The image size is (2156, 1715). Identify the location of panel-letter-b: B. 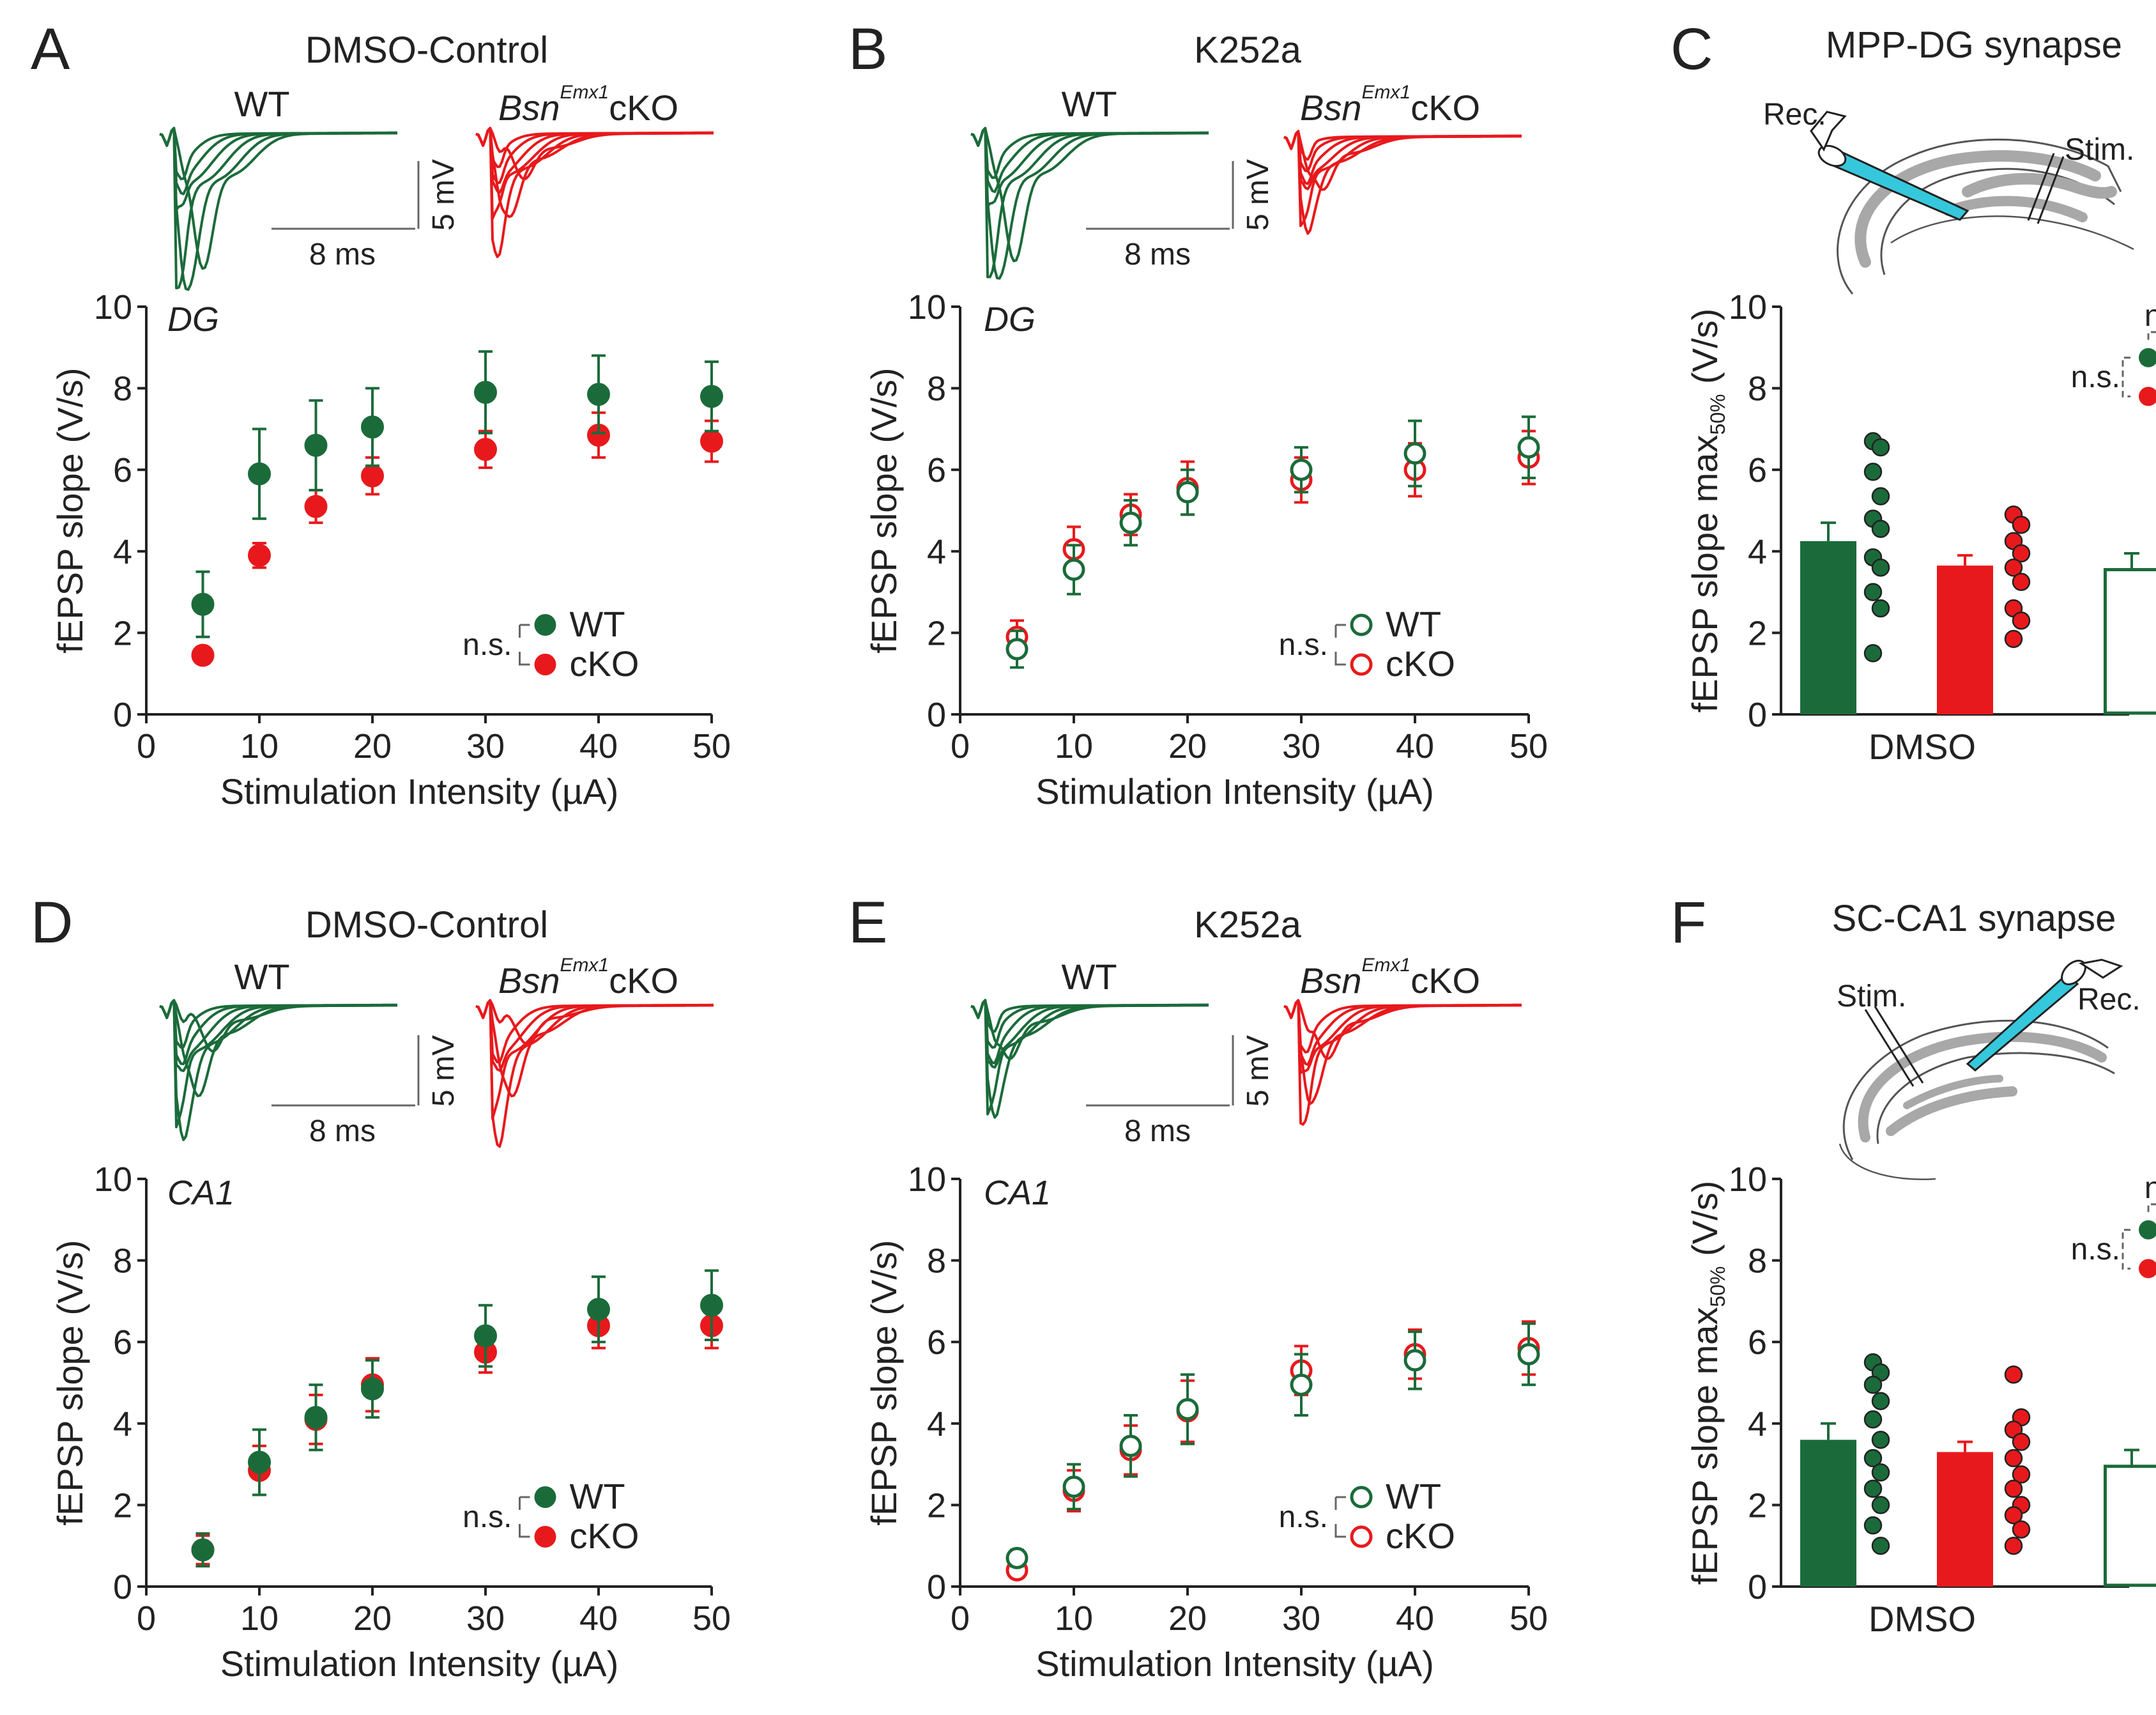
(867, 49).